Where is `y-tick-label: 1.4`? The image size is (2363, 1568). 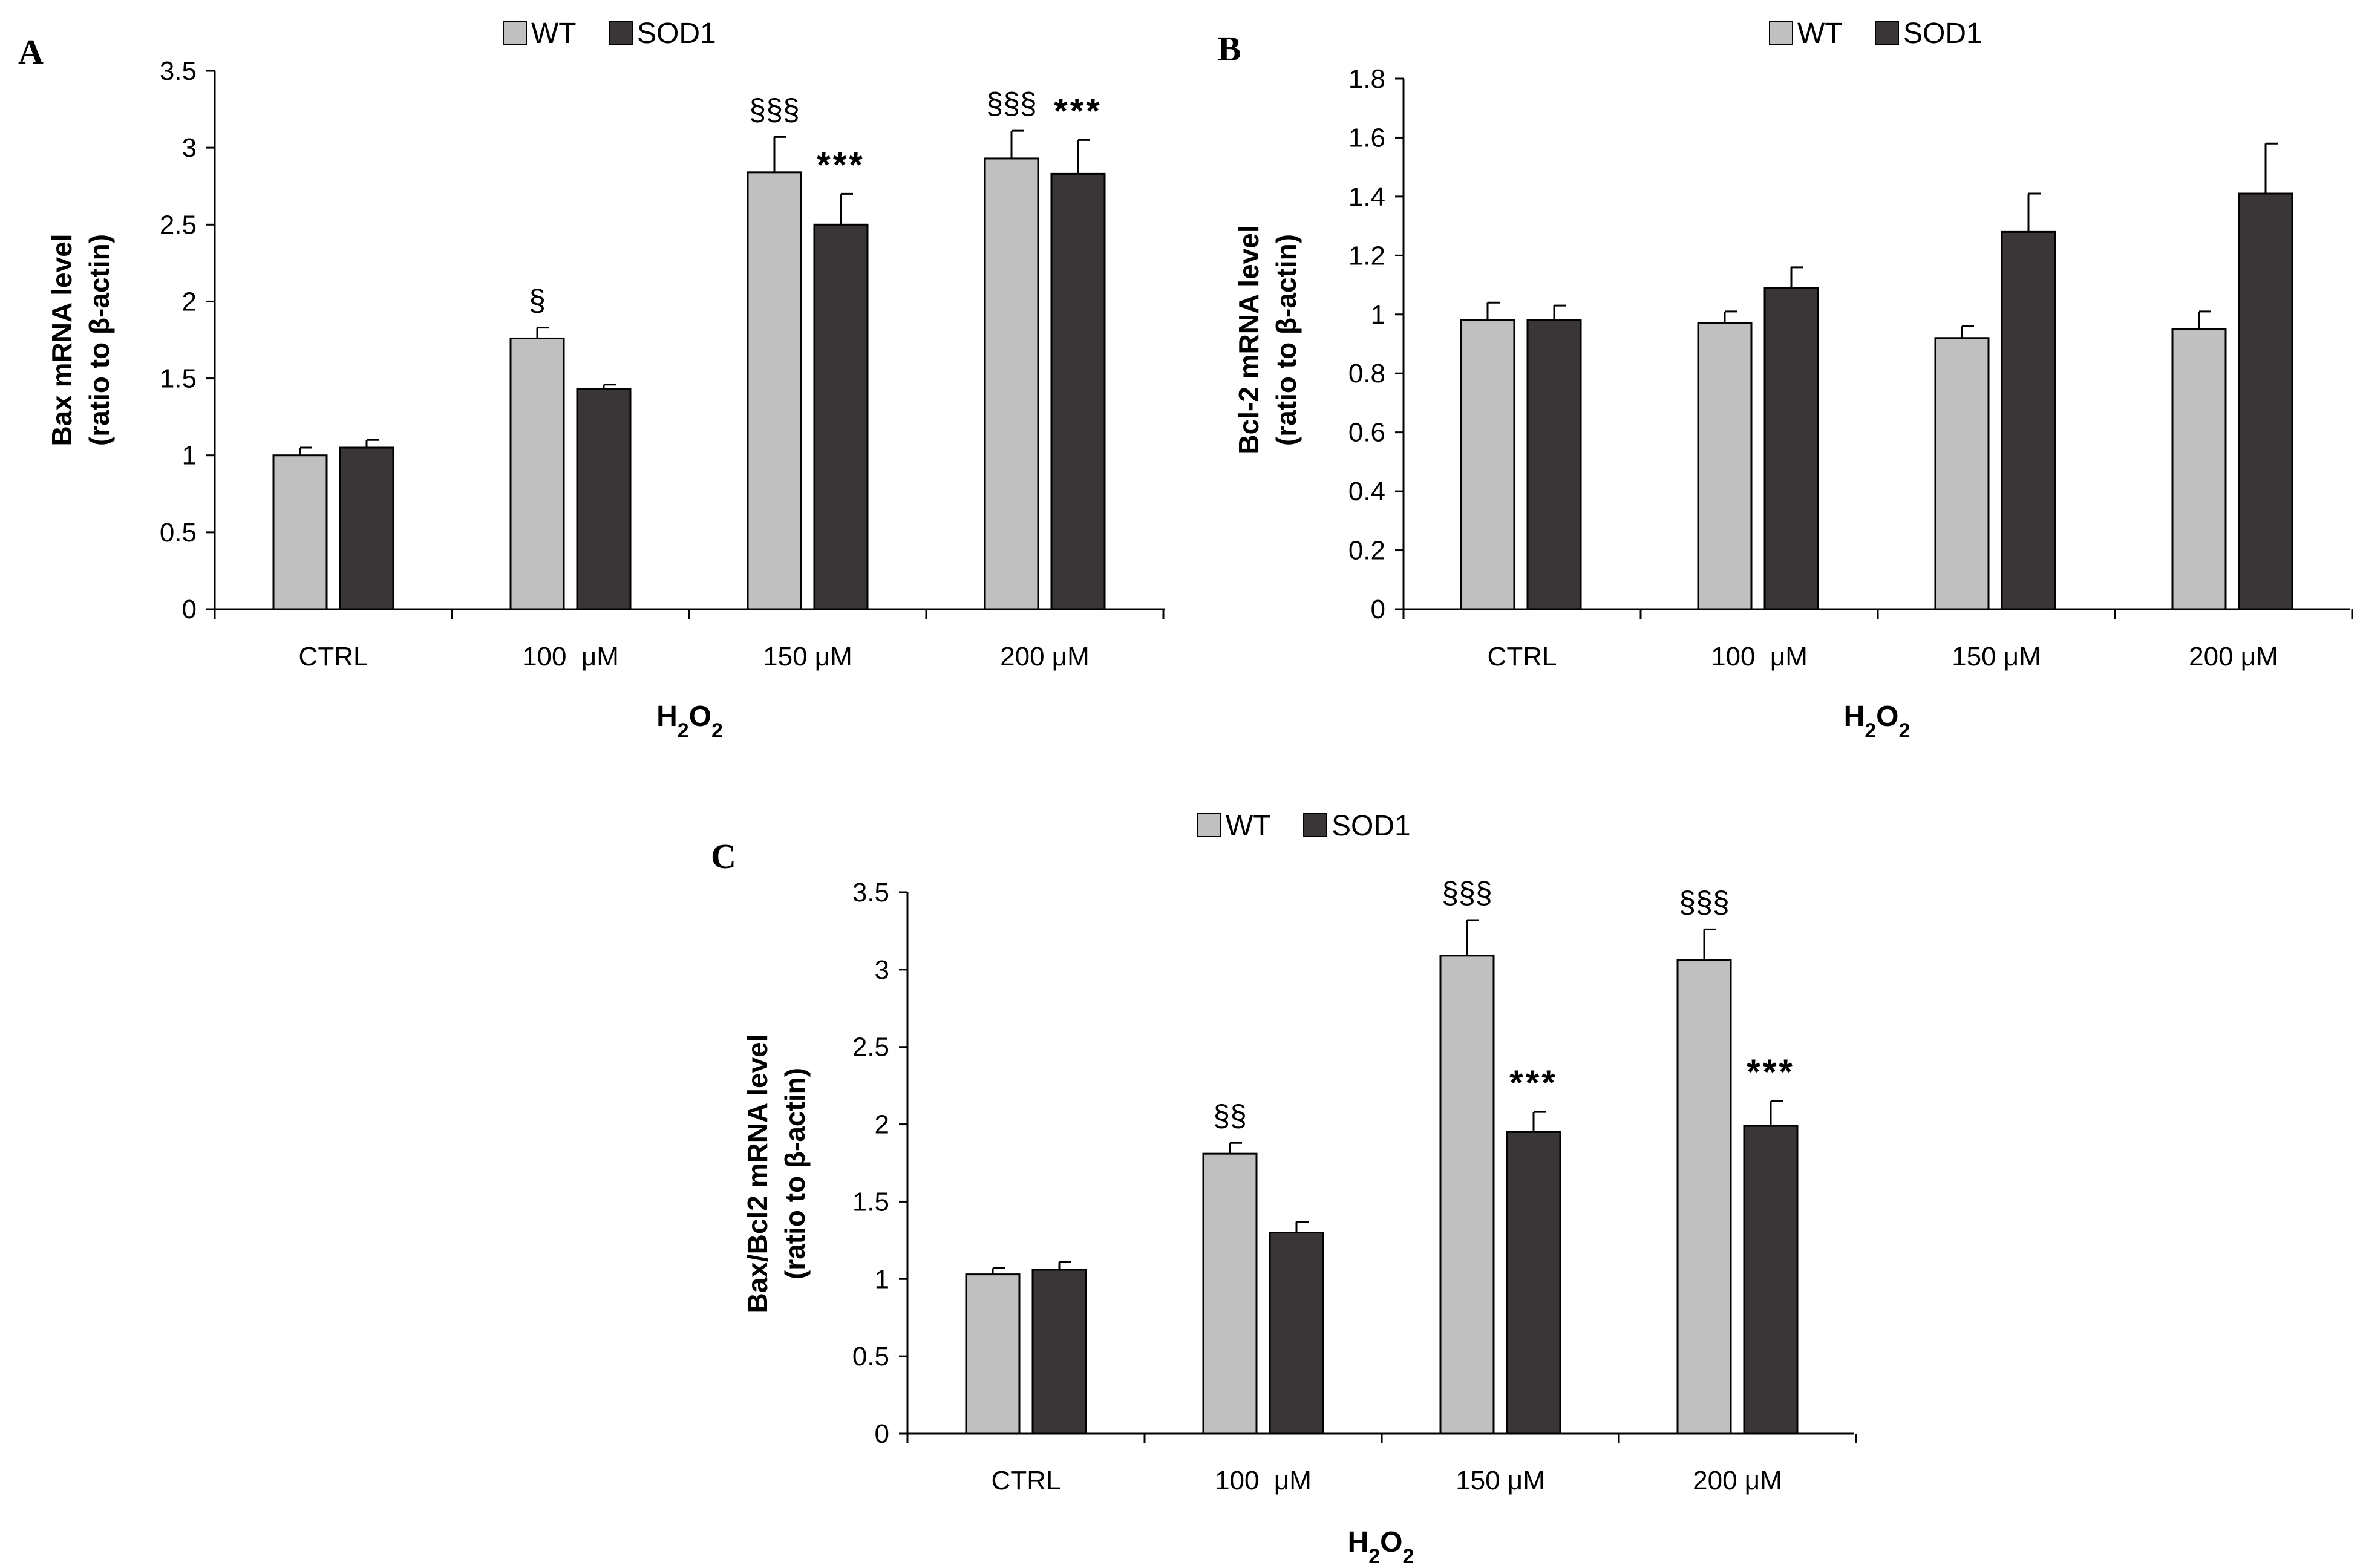
y-tick-label: 1.4 is located at coordinates (1366, 197).